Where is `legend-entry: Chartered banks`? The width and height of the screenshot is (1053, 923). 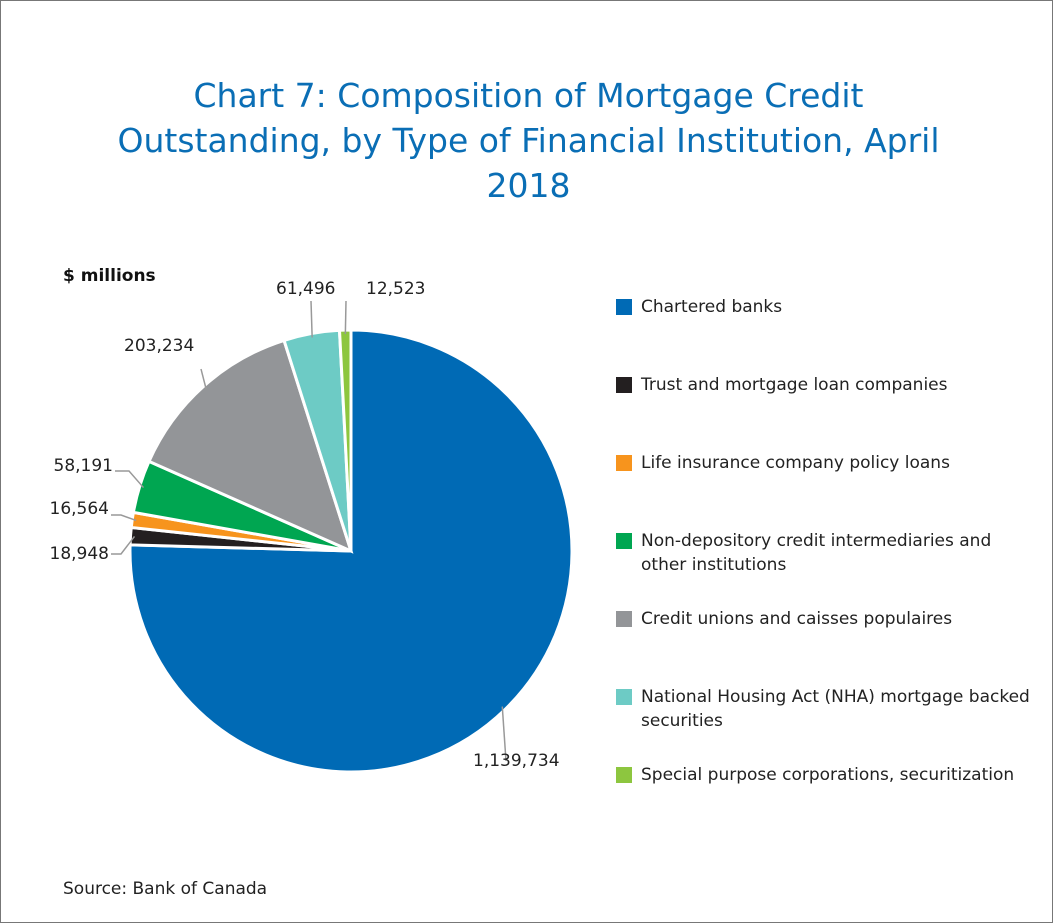 legend-entry: Chartered banks is located at coordinates (826, 307).